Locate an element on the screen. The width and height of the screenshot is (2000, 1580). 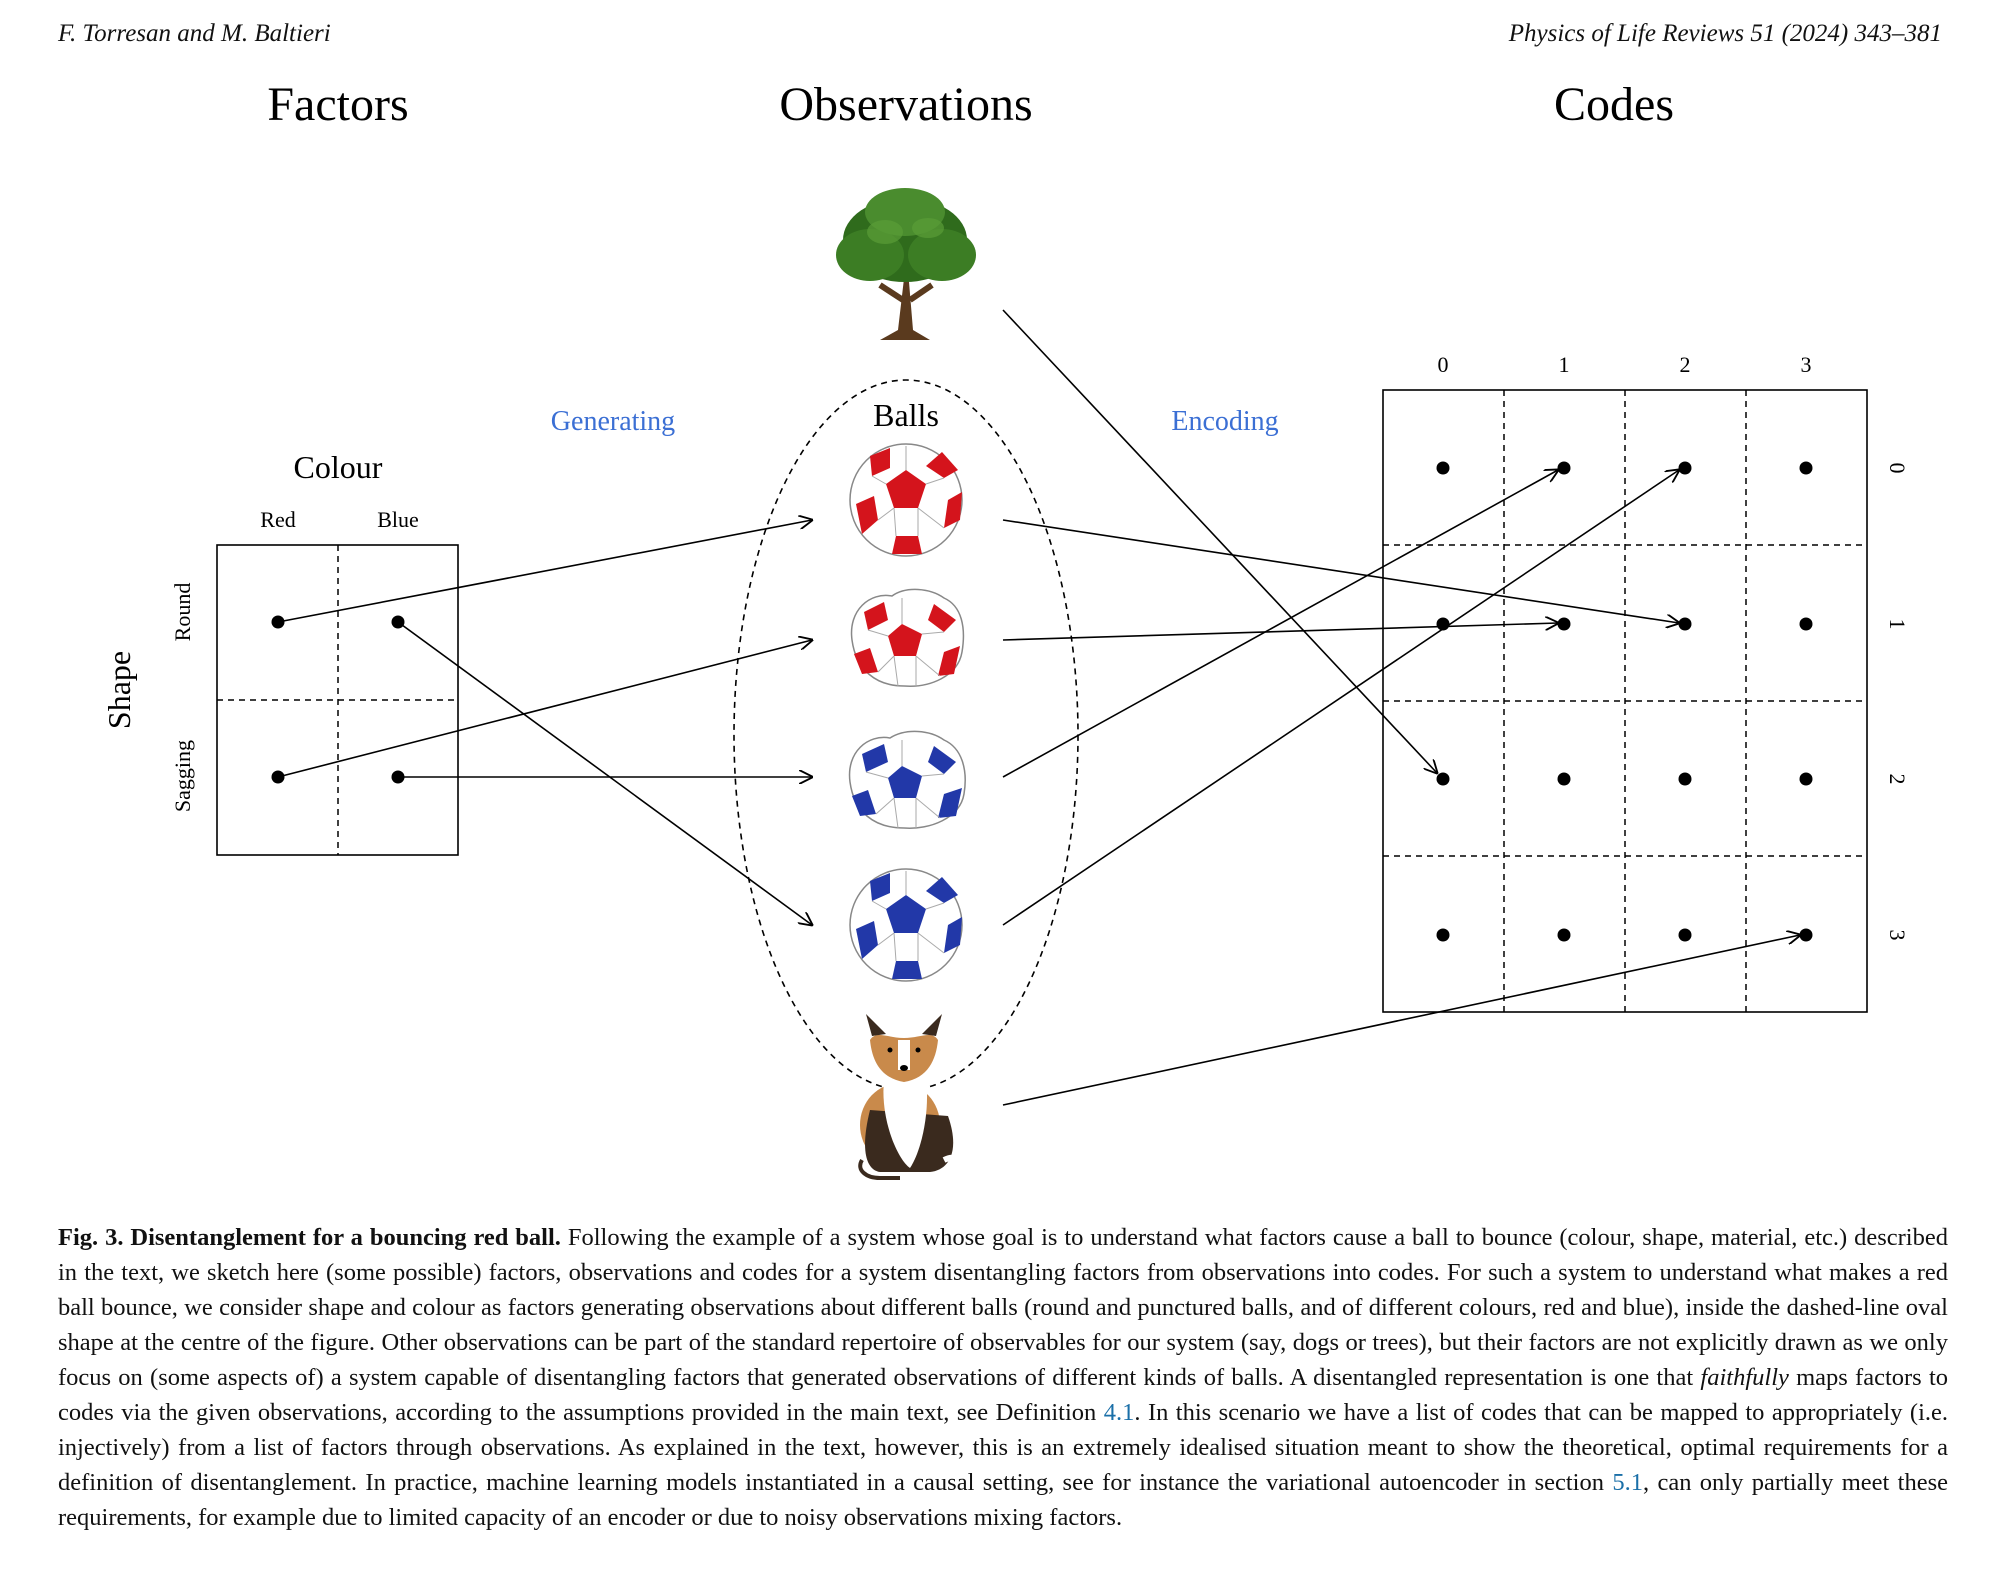
arrow-blue-round-to-ball is located at coordinates (604, 773).